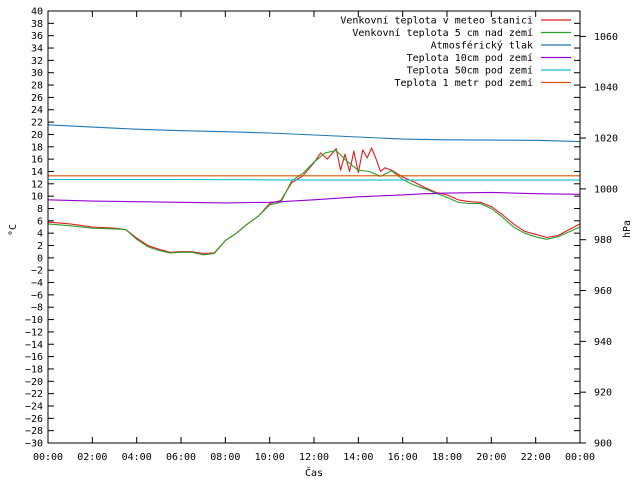  I want to click on left-tick-label: −2, so click(37, 271).